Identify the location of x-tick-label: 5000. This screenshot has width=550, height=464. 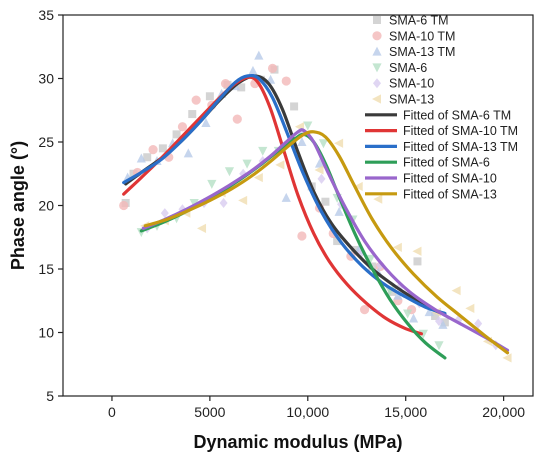
(209, 412).